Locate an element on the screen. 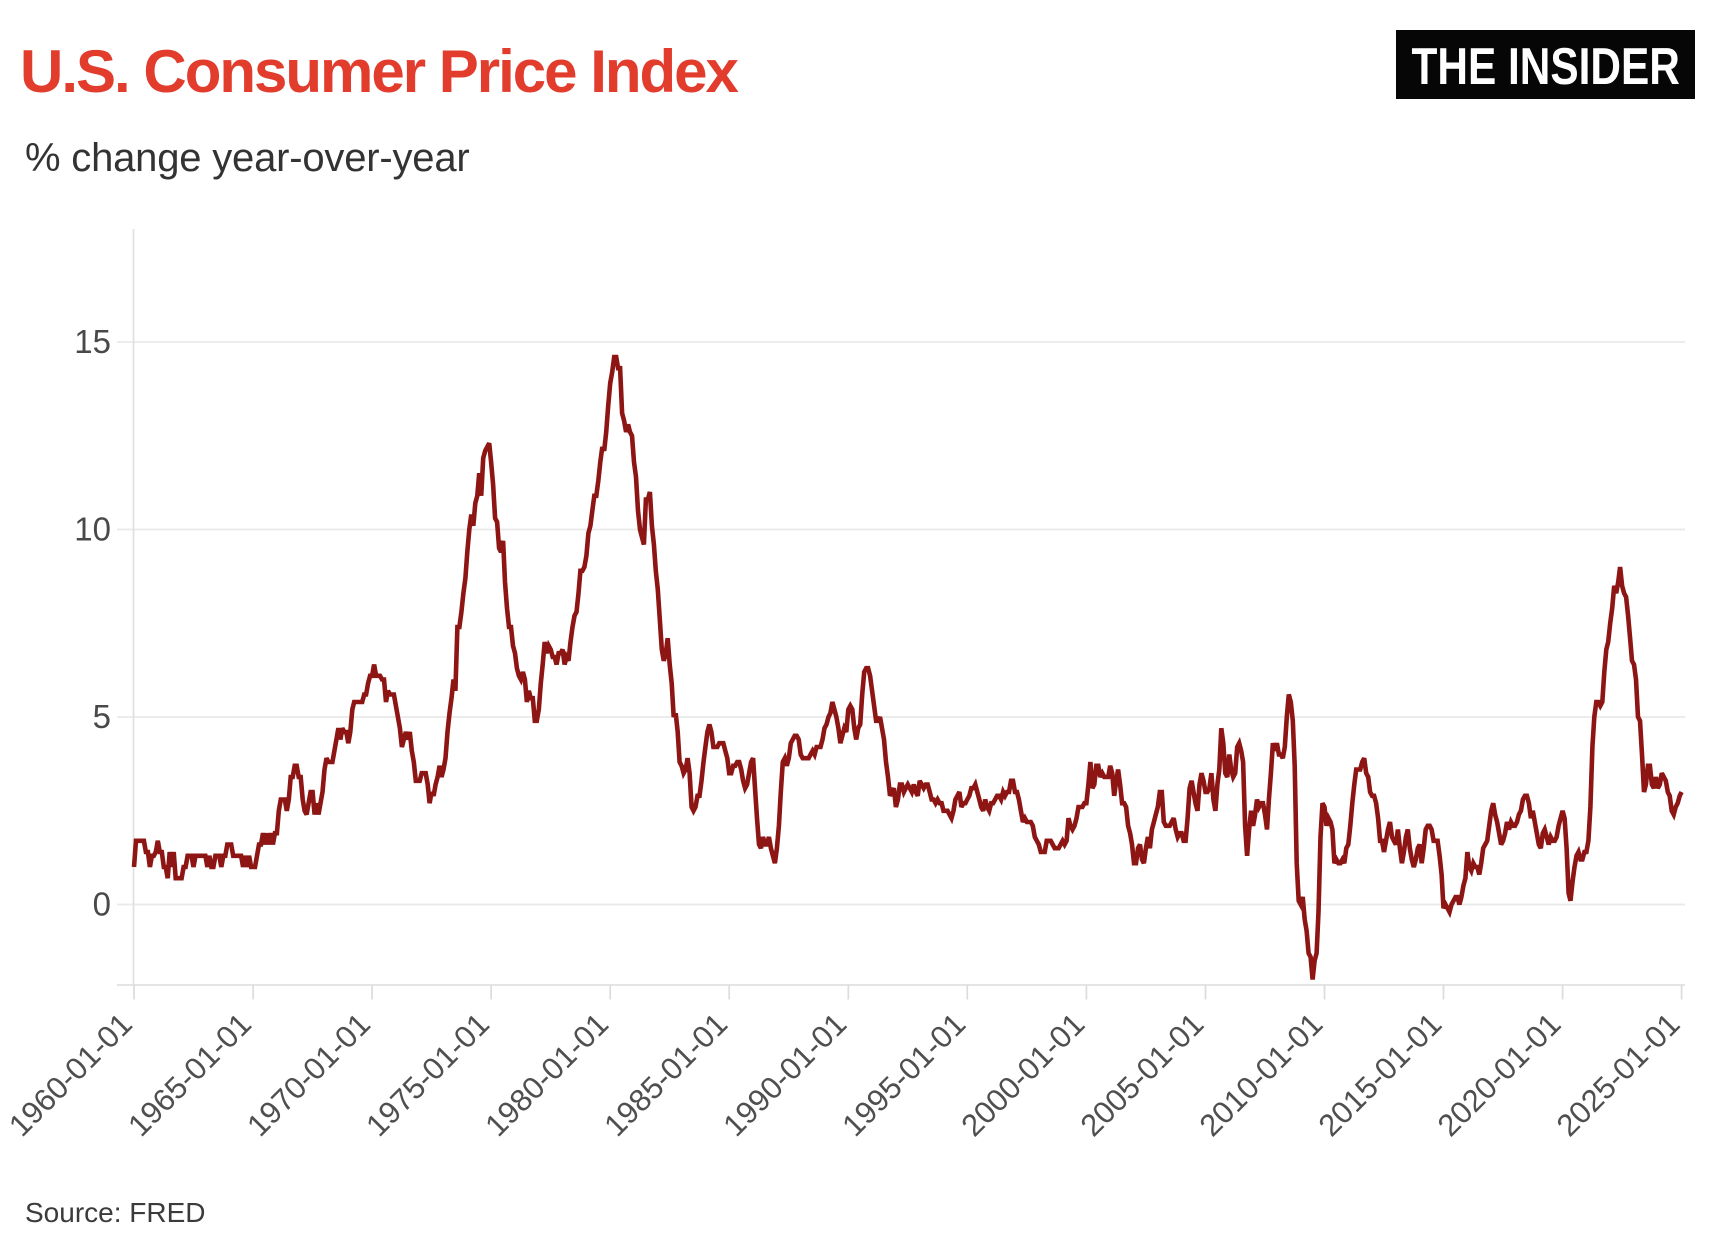 Image resolution: width=1732 pixels, height=1254 pixels. svg-text: 1995-01-01 is located at coordinates (903, 1074).